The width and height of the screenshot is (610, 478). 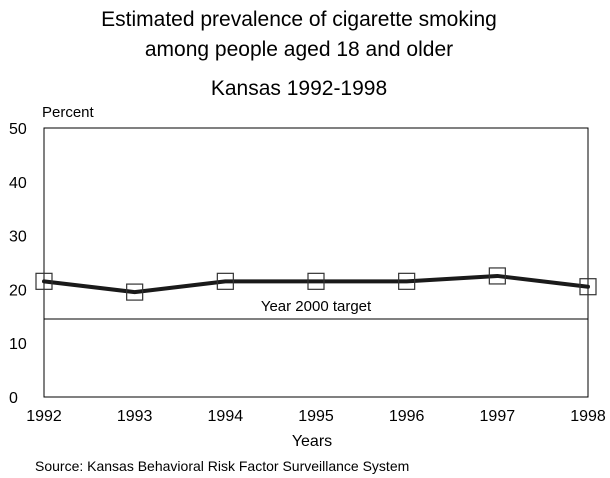 What do you see at coordinates (44, 416) in the screenshot?
I see `x-tick-label: 1992` at bounding box center [44, 416].